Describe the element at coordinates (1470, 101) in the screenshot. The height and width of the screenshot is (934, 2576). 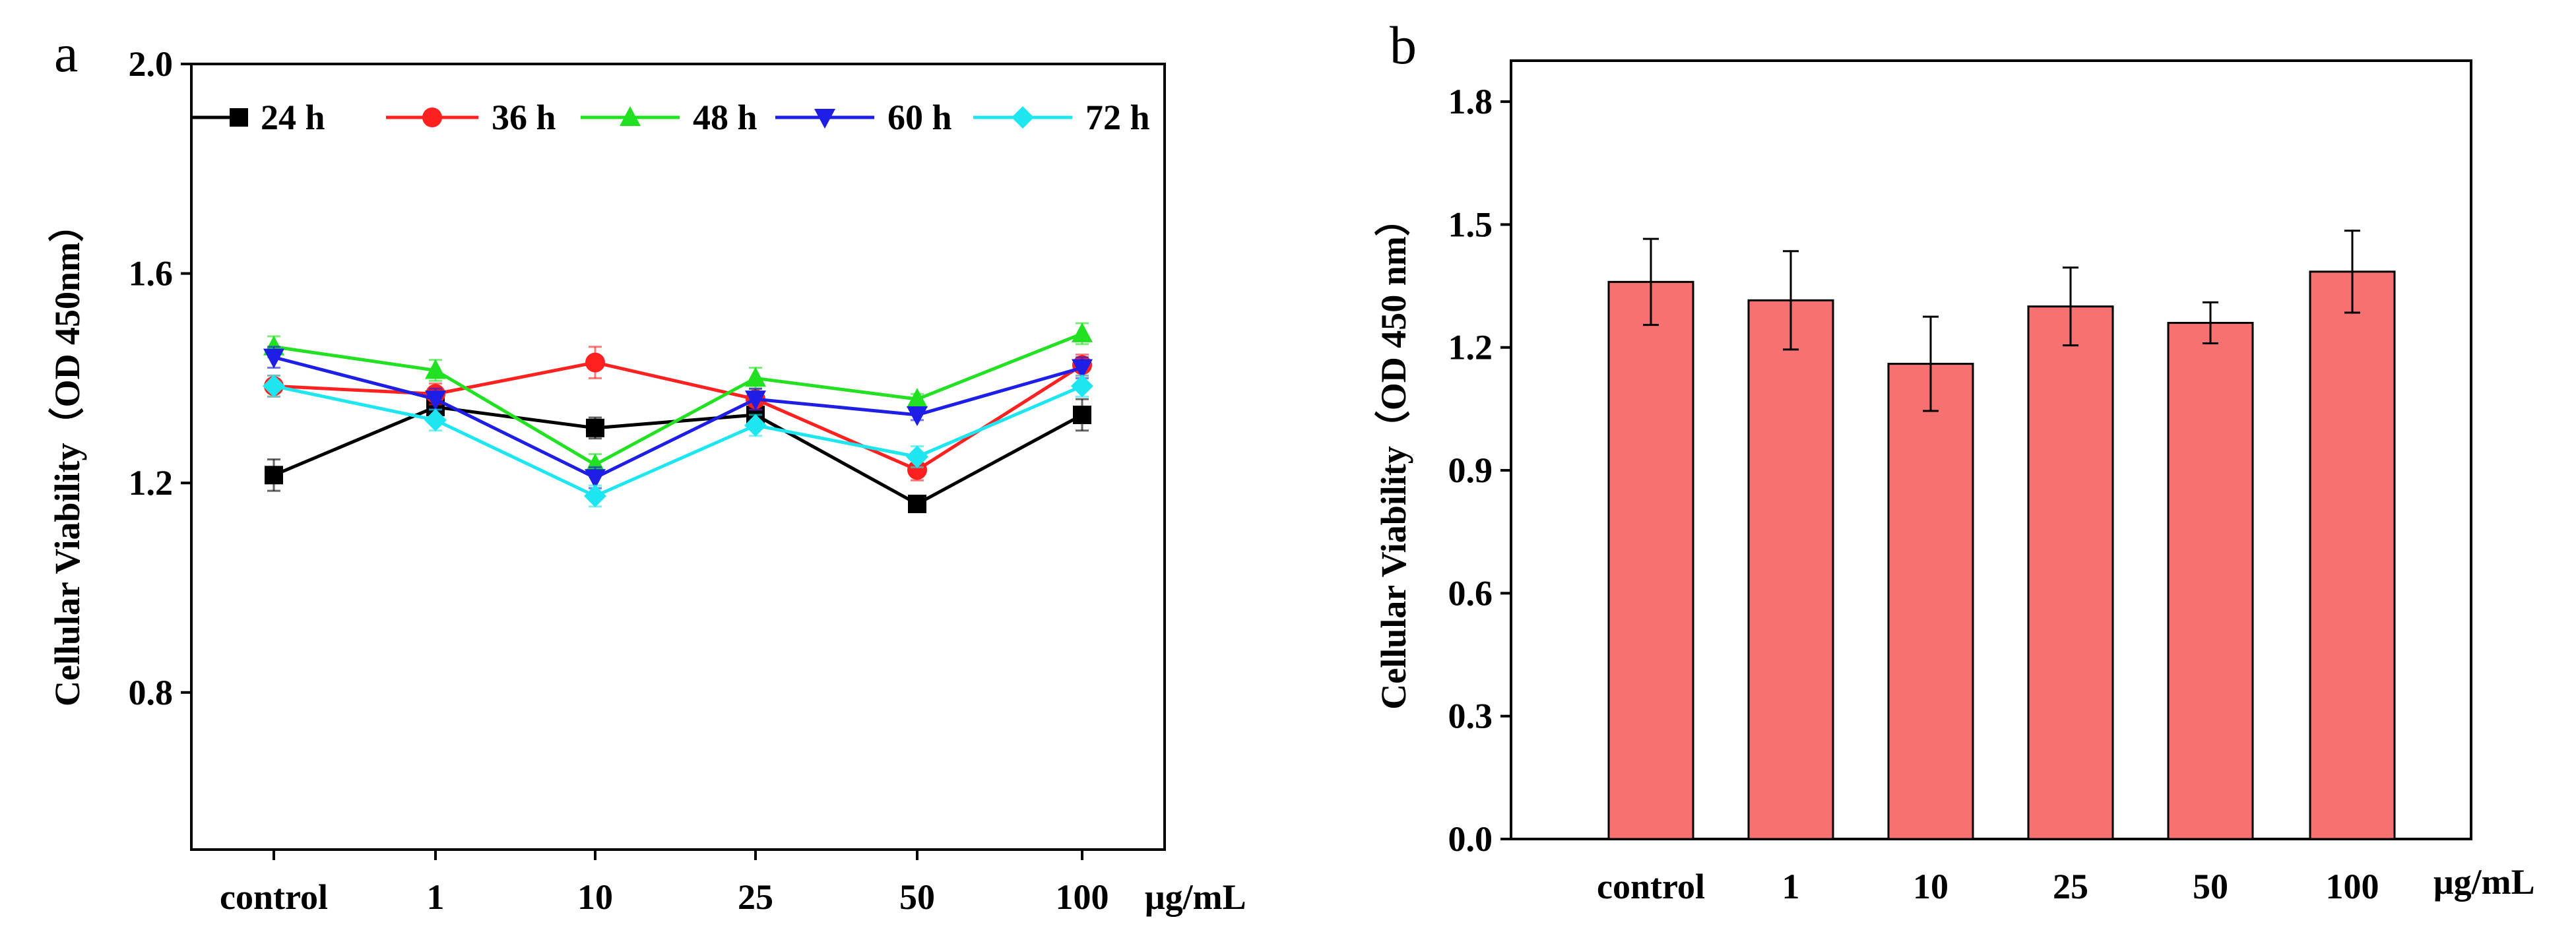
I see `panel-b-y-tick-label: 1.8` at that location.